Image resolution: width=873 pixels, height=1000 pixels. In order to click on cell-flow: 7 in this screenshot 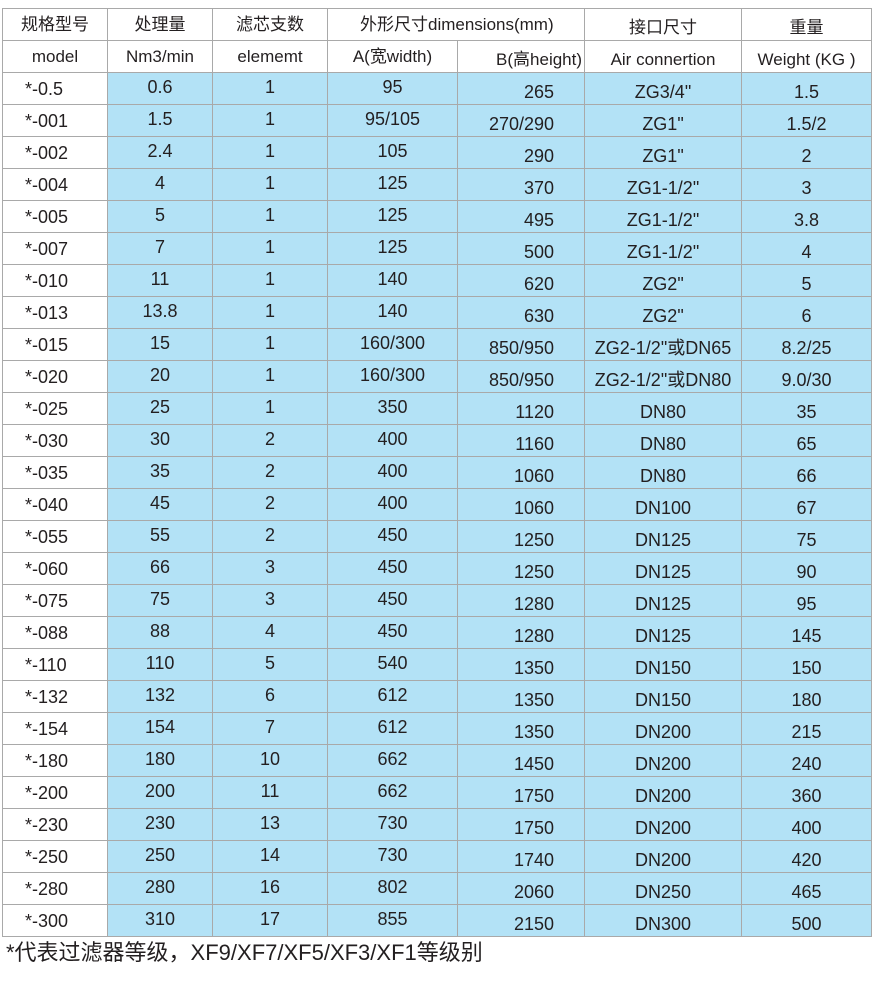, I will do `click(160, 248)`.